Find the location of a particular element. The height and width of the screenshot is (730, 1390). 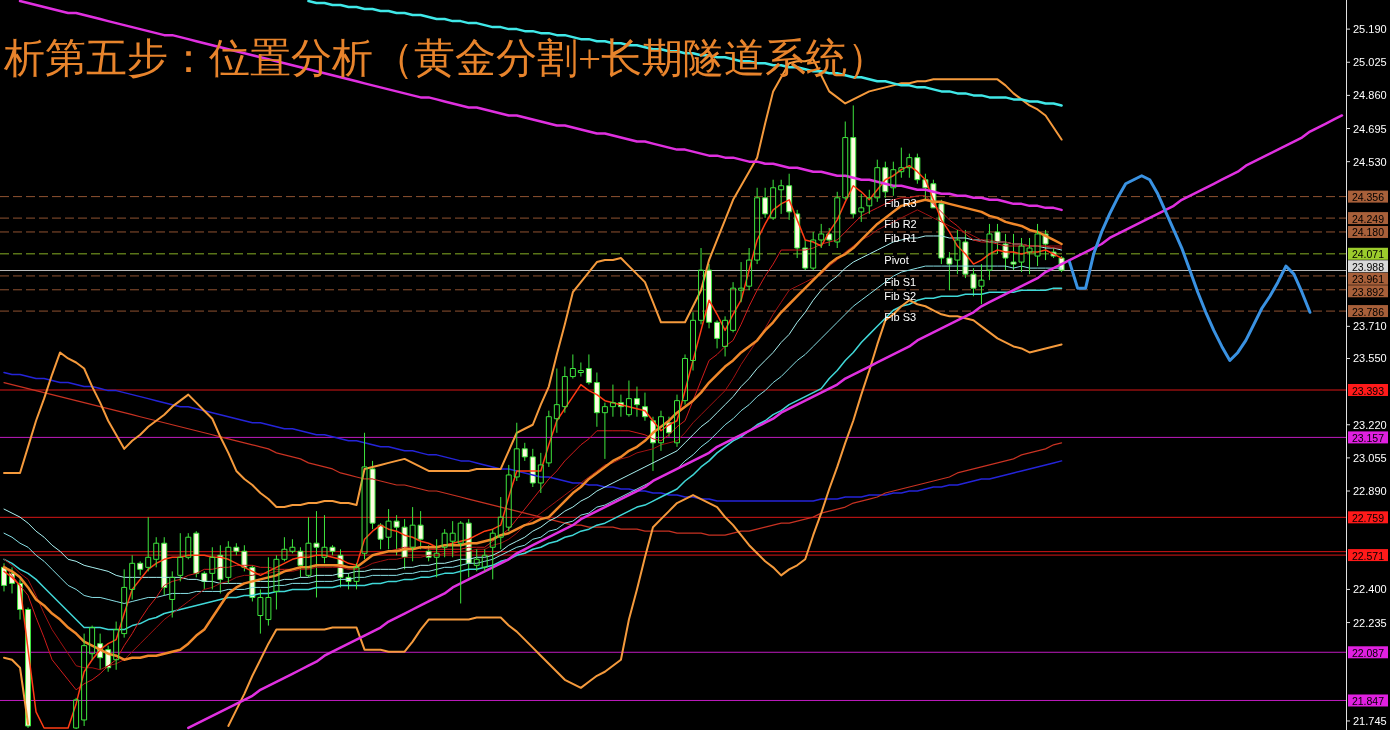

y-tick-label: 22.235 is located at coordinates (1370, 622).